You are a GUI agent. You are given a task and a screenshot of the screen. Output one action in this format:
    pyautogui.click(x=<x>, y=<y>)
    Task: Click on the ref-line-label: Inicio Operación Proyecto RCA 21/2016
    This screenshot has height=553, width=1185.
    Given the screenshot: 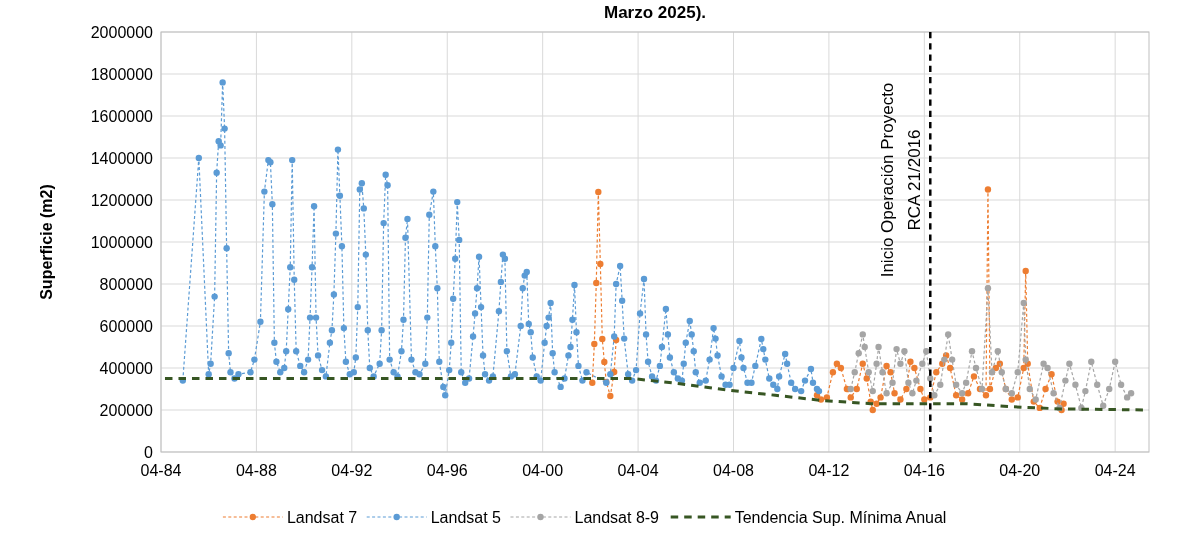 What is the action you would take?
    pyautogui.click(x=901, y=180)
    